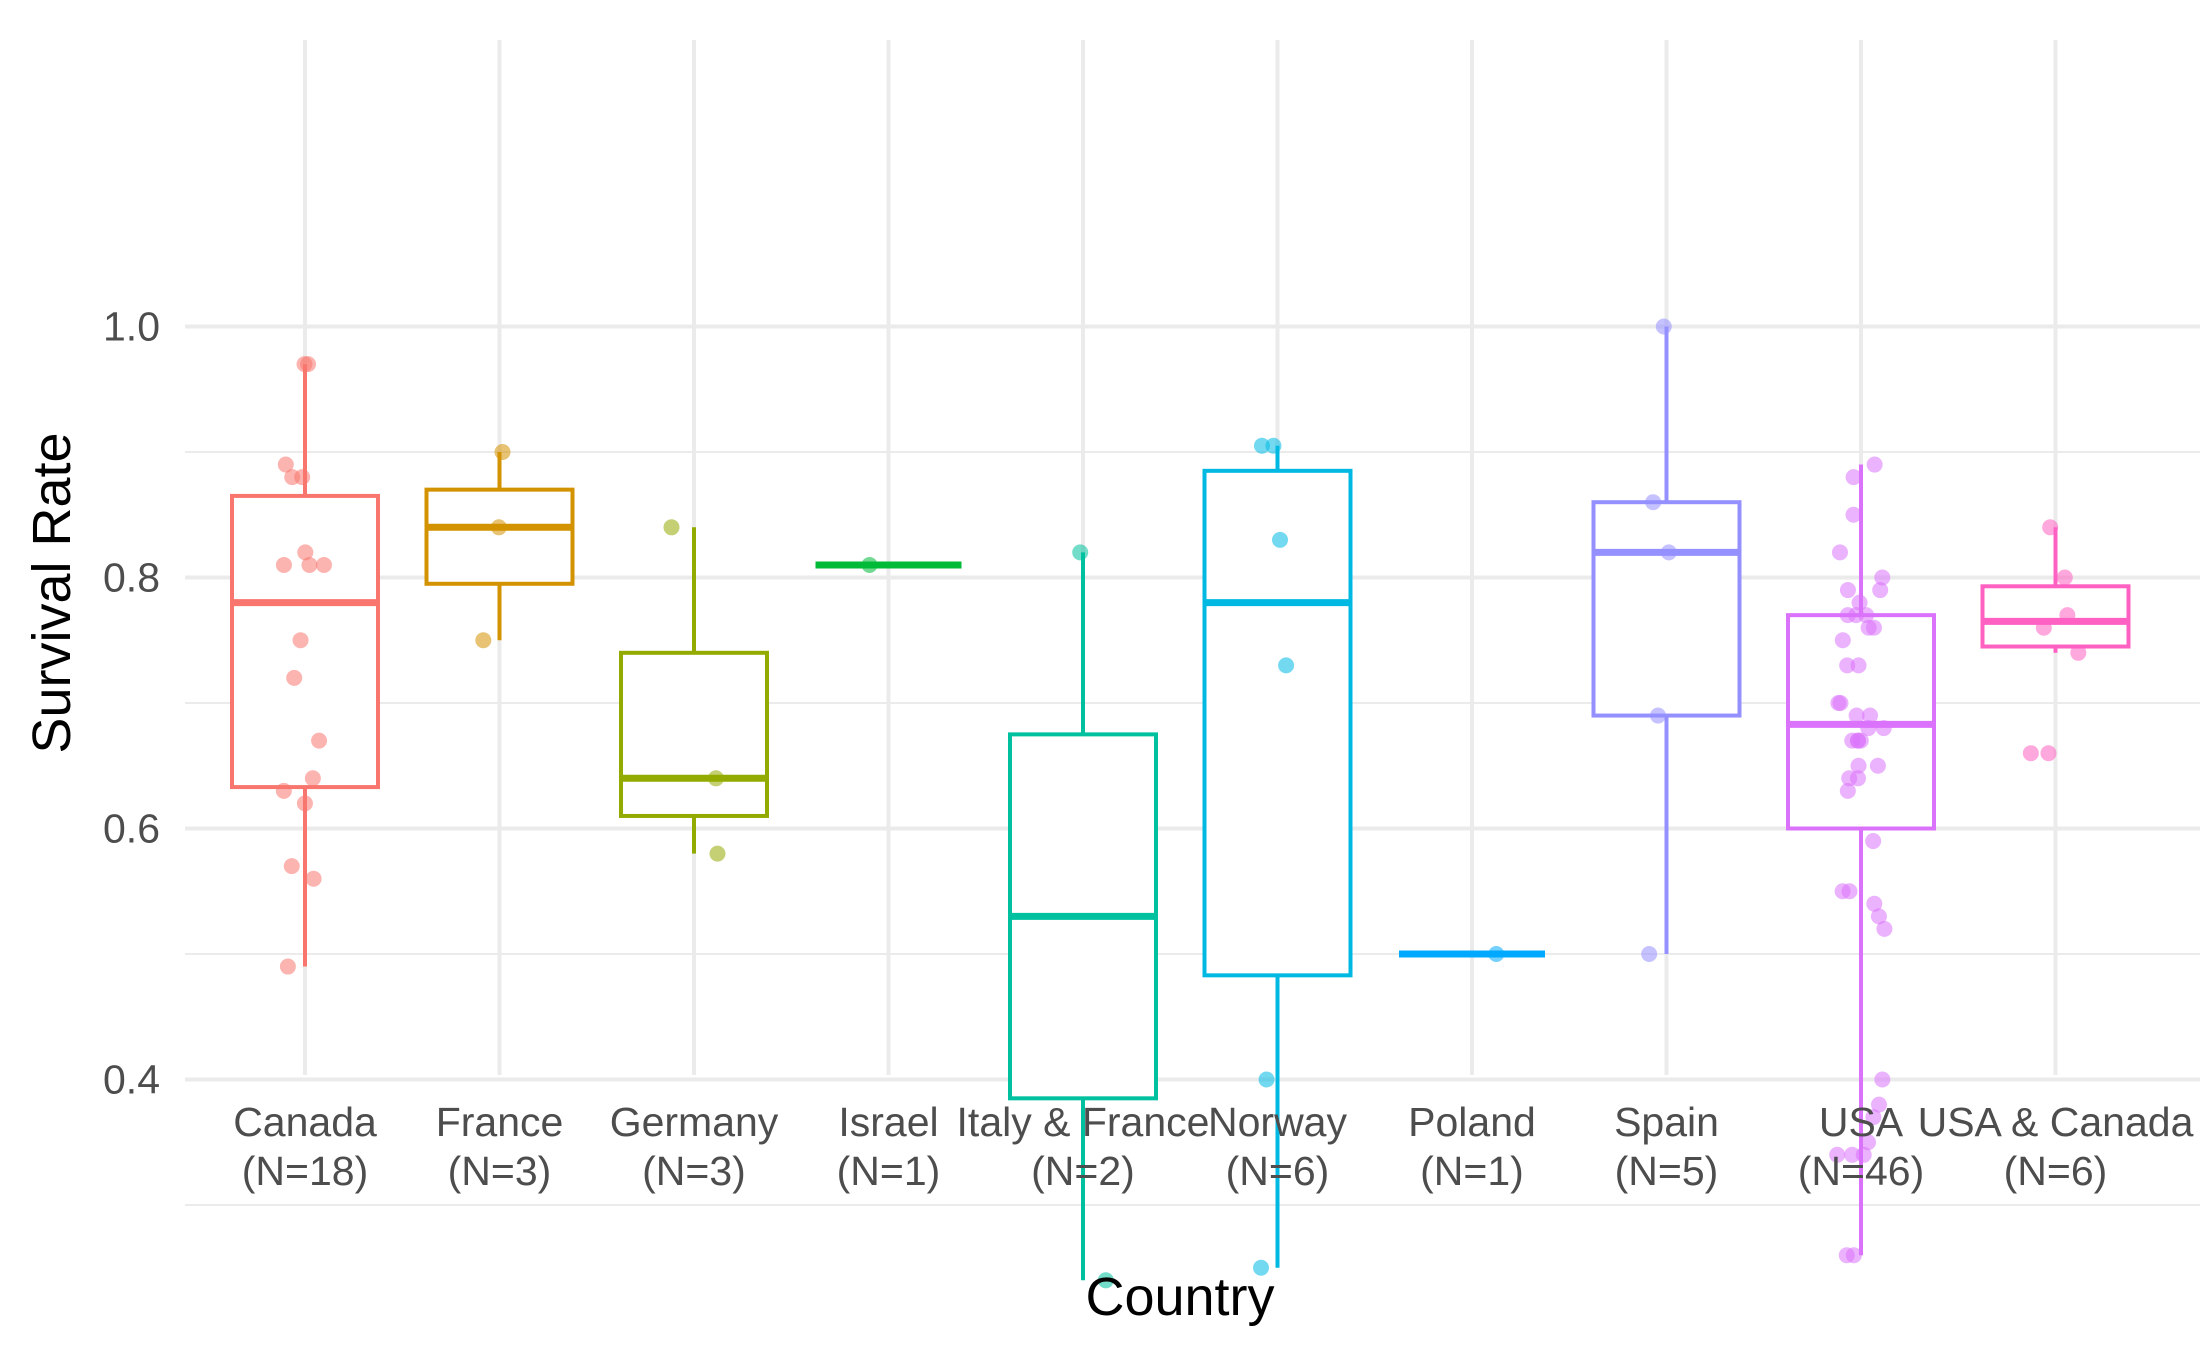  I want to click on x-tick-label: Italy & France, so click(1083, 1122).